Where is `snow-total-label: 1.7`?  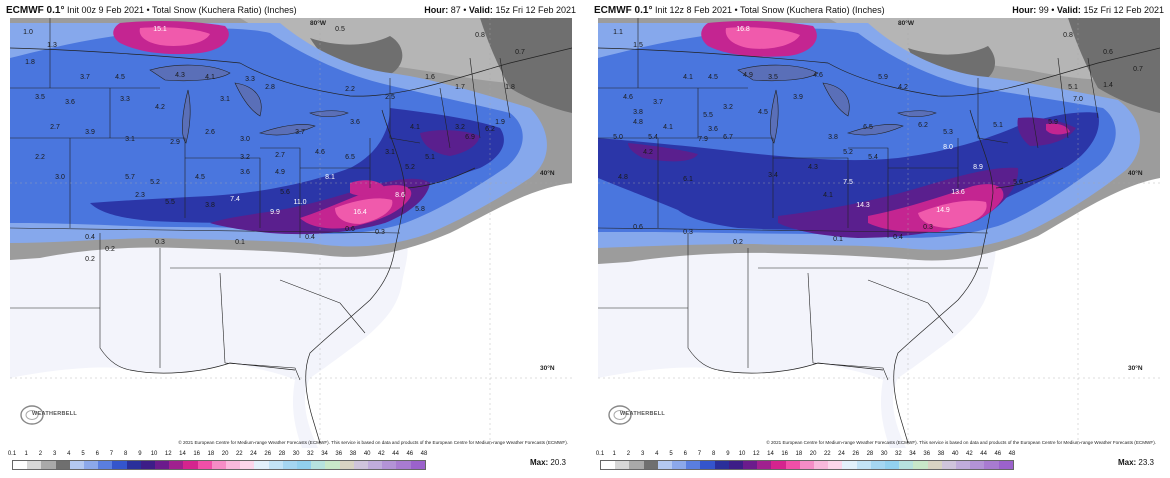 snow-total-label: 1.7 is located at coordinates (460, 87).